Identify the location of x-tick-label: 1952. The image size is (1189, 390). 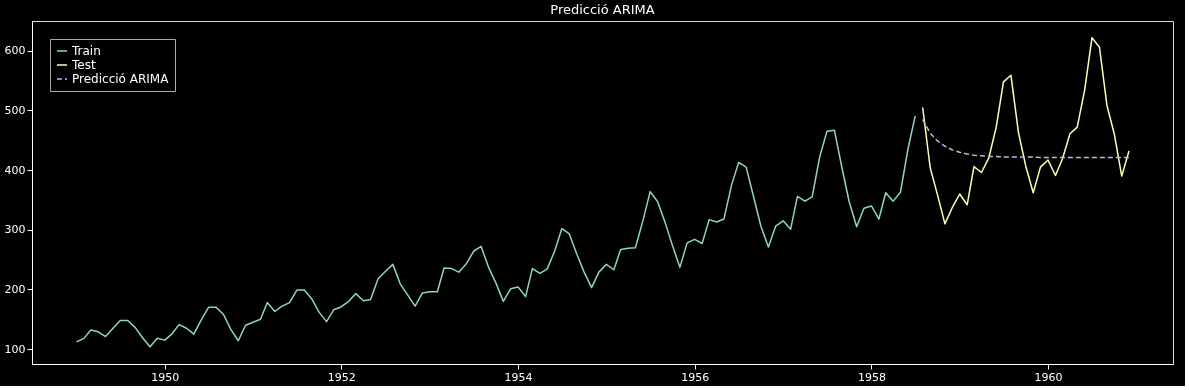
(341, 377).